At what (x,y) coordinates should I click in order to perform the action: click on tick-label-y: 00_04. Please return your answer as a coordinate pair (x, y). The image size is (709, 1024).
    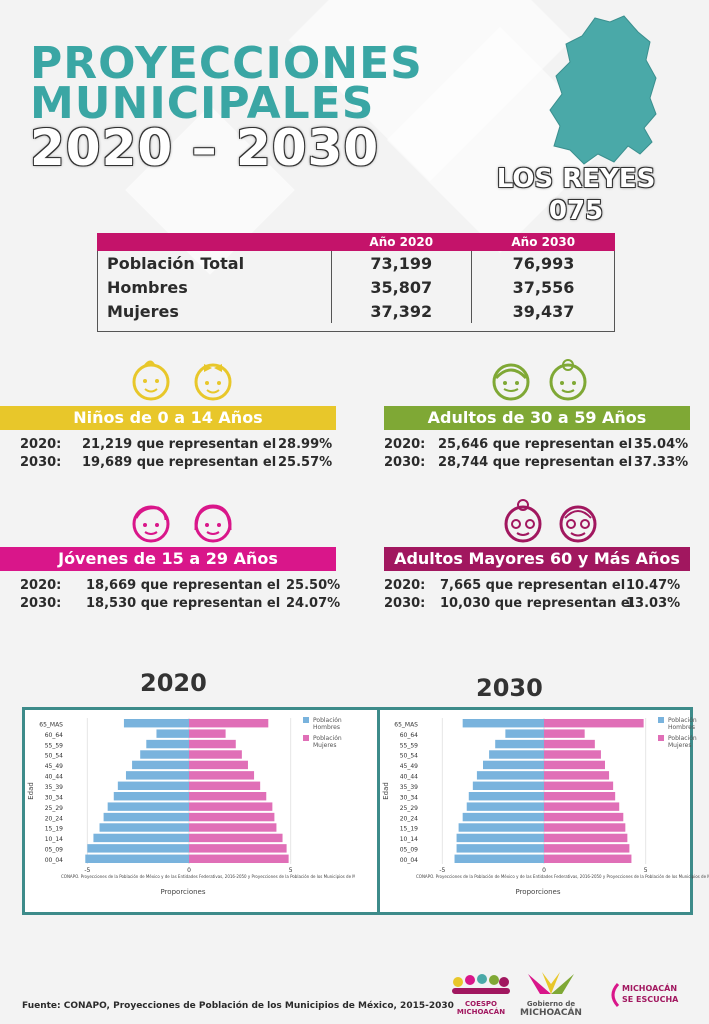
    Looking at the image, I should click on (409, 860).